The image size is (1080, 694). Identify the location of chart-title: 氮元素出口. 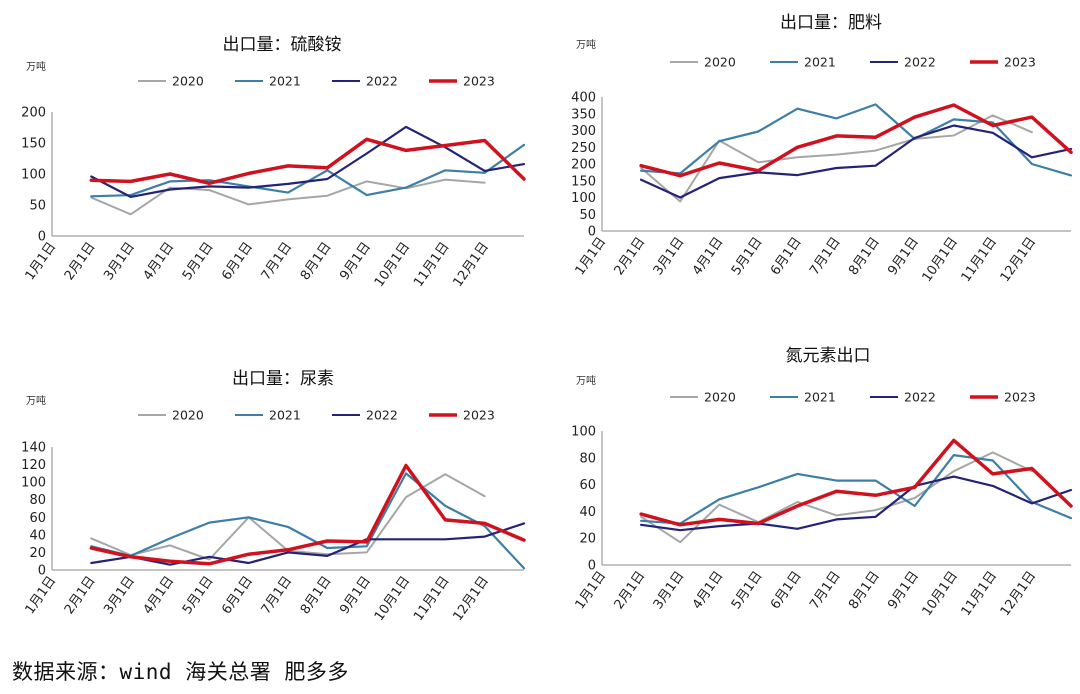
(828, 356).